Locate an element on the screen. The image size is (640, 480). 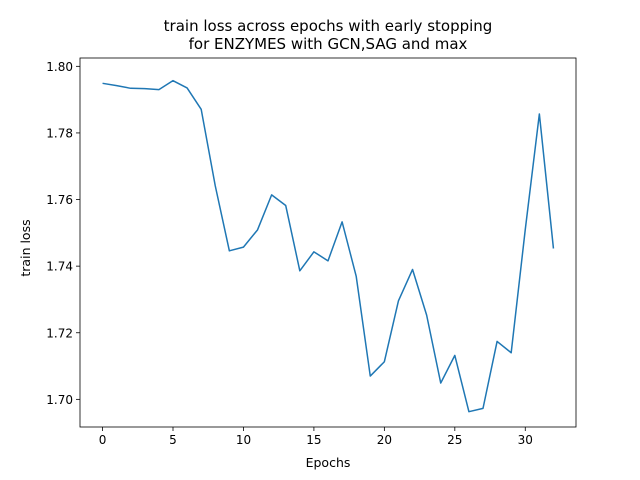
x-tick-label: 30 is located at coordinates (525, 440).